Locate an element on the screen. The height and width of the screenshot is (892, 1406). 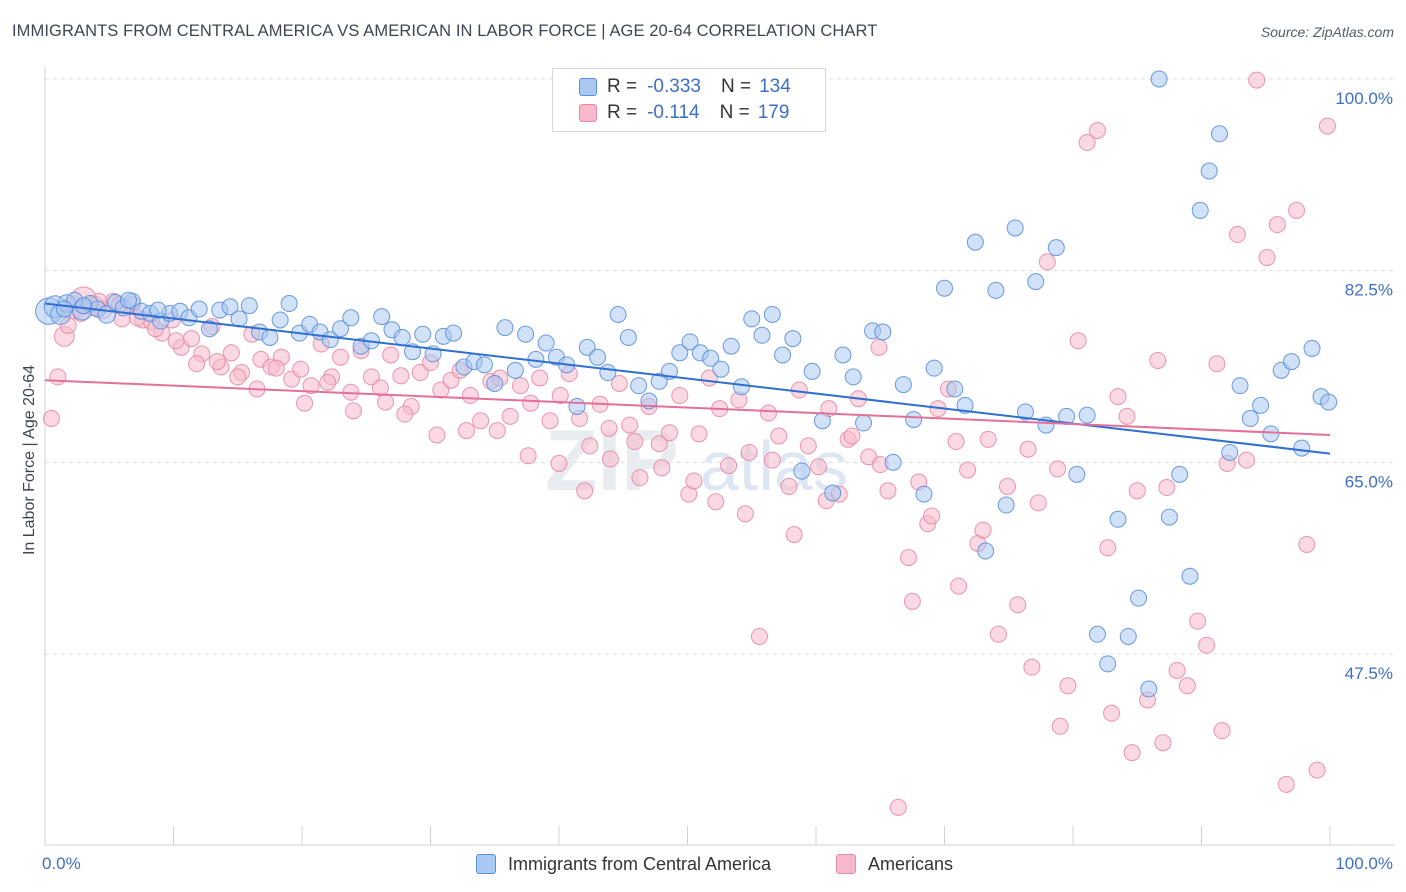
y-tick-label-1: 65.0% is located at coordinates (1369, 481).